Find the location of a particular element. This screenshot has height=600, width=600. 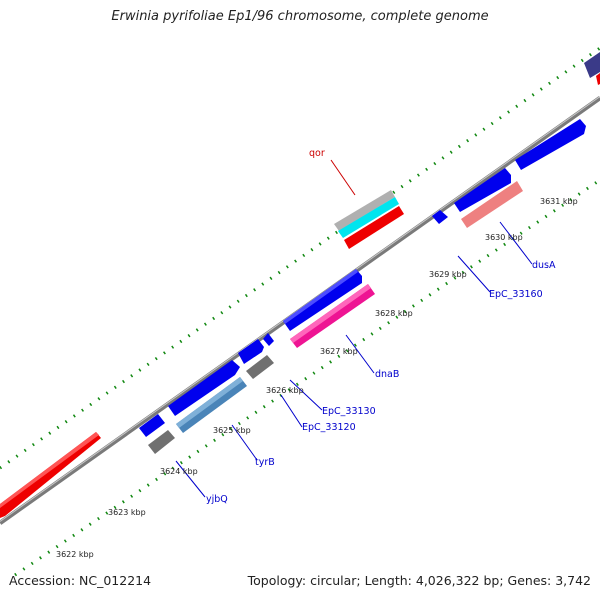

gene-box-navy-edge is located at coordinates (592, 65).